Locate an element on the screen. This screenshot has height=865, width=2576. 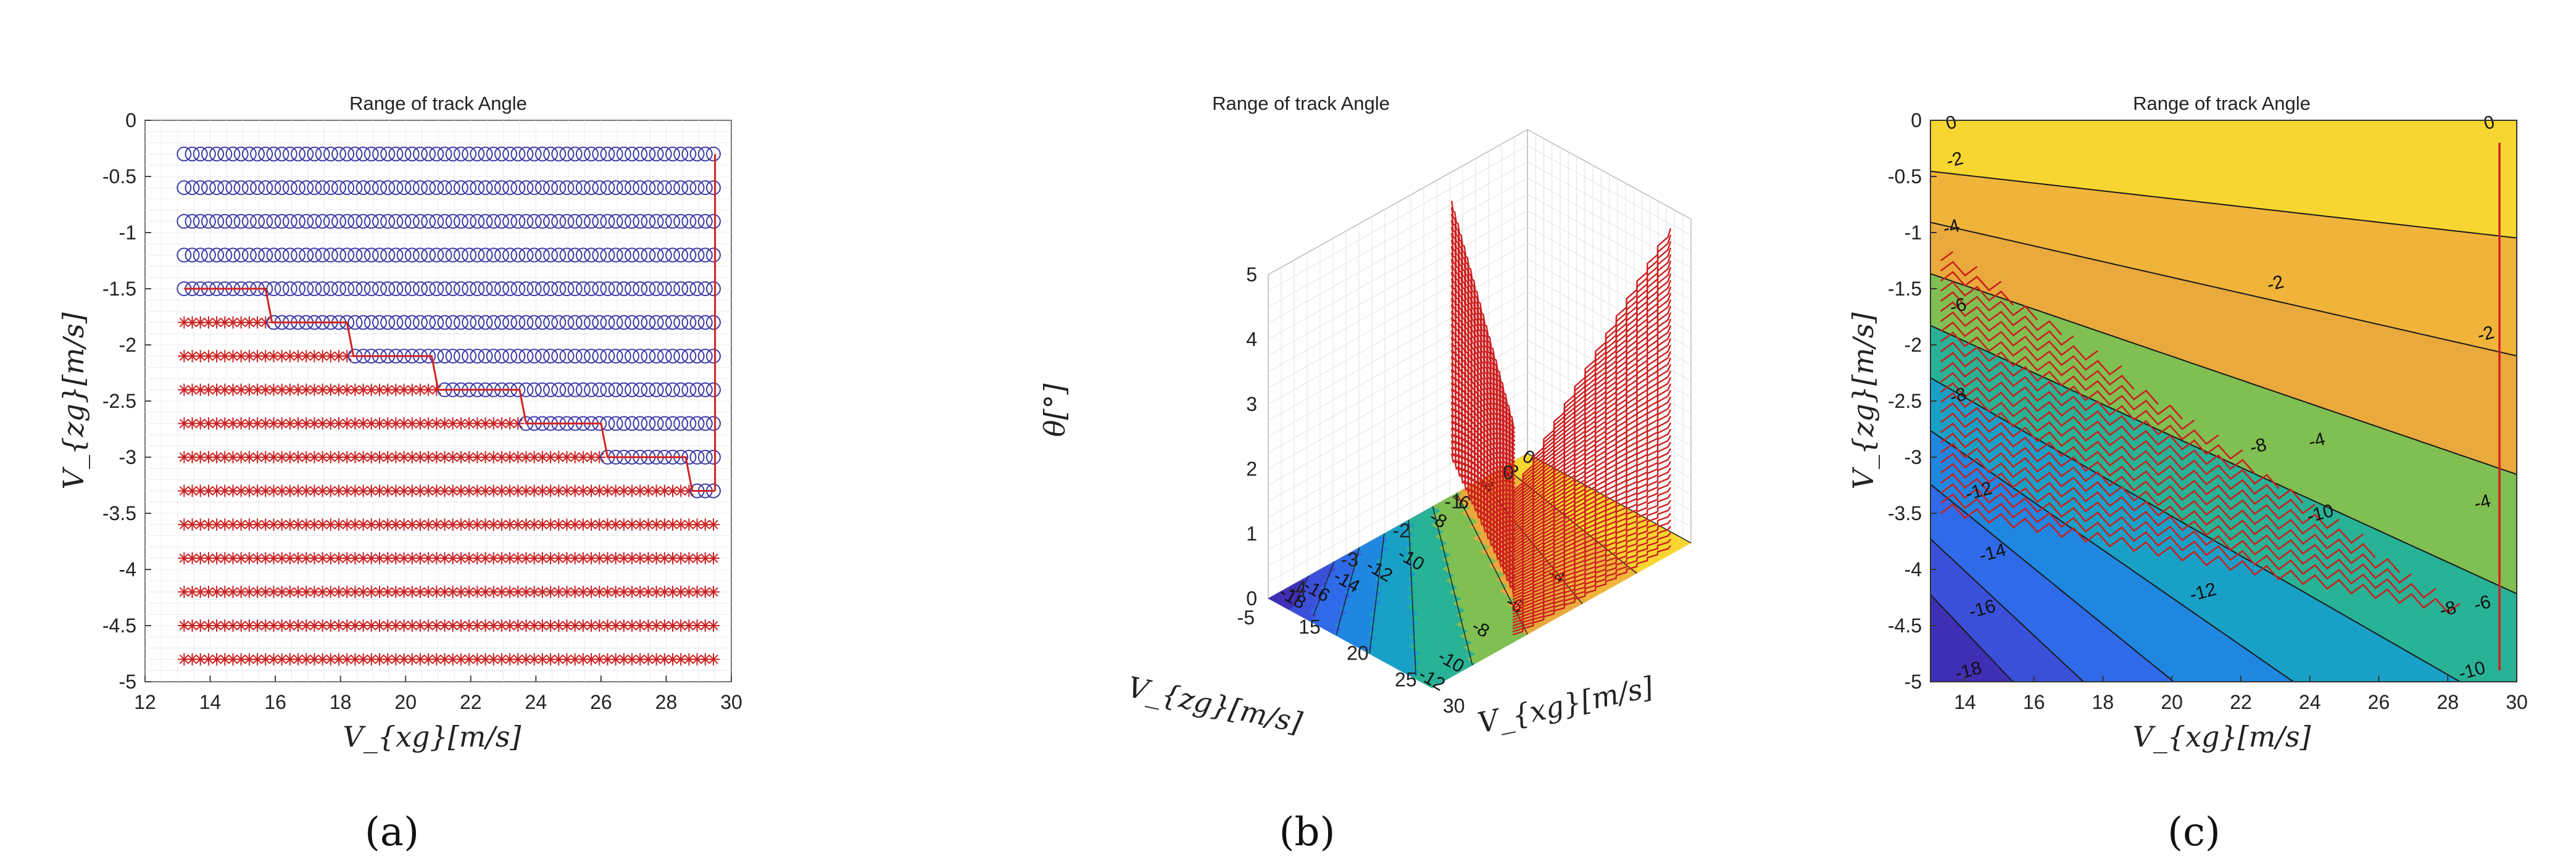
vz-tick-label: -1 is located at coordinates (1453, 501).